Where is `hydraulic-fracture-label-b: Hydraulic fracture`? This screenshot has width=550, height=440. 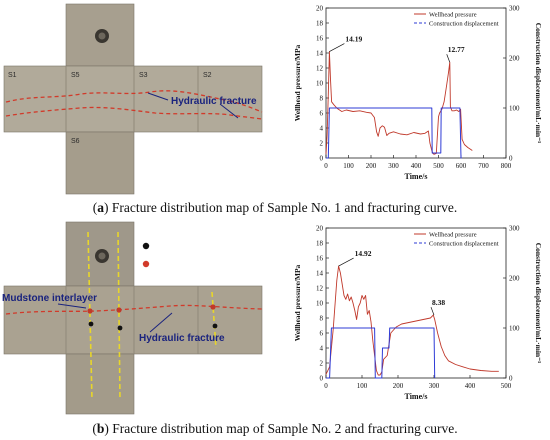 hydraulic-fracture-label-b: Hydraulic fracture is located at coordinates (182, 338).